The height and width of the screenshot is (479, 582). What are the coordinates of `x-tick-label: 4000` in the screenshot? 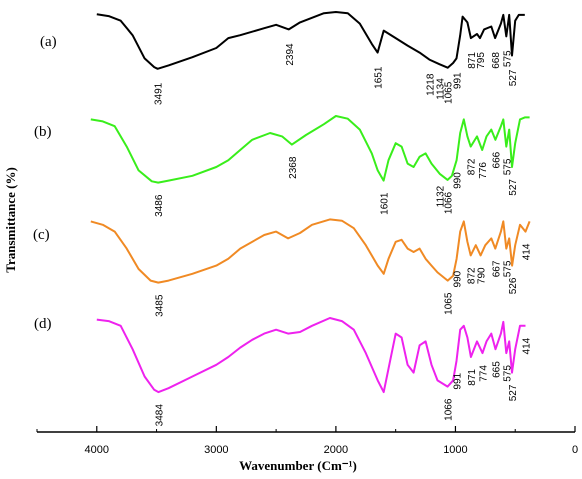 It's located at (97, 450).